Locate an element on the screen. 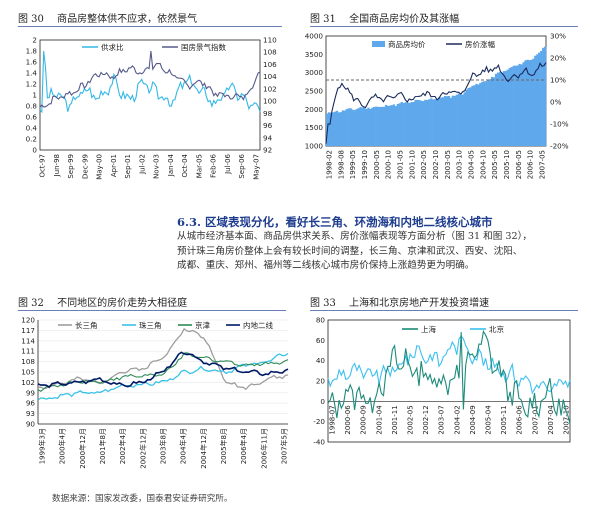  fig33-x-tick: 2006-06 is located at coordinates (520, 420).